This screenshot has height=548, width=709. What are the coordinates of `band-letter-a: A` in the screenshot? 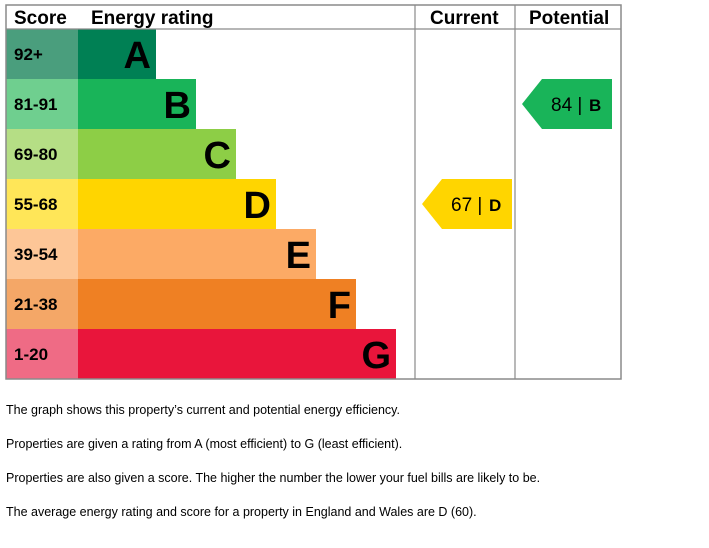 It's located at (137, 56).